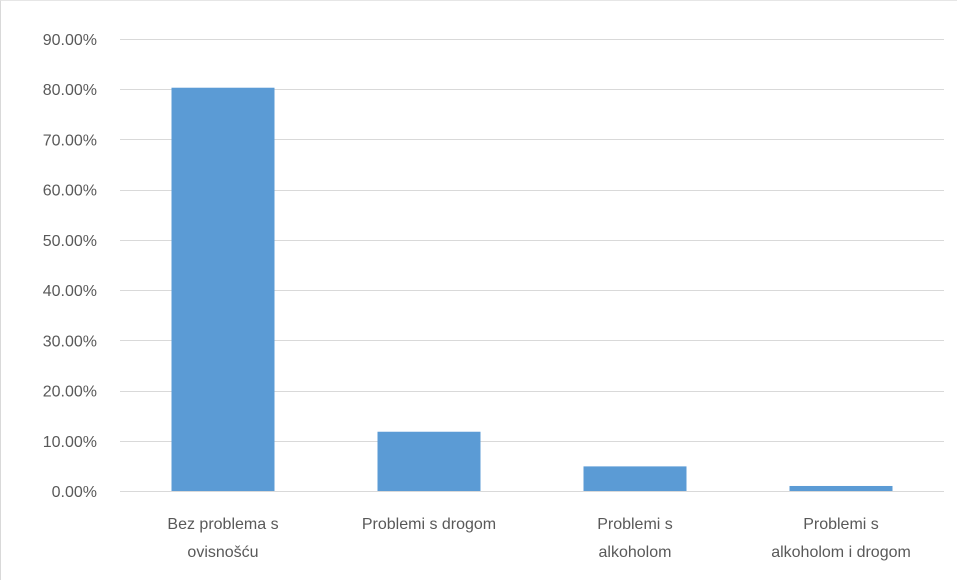 The height and width of the screenshot is (581, 957). Describe the element at coordinates (222, 538) in the screenshot. I see `x-category-label: Bez problema s ovisnošću` at that location.